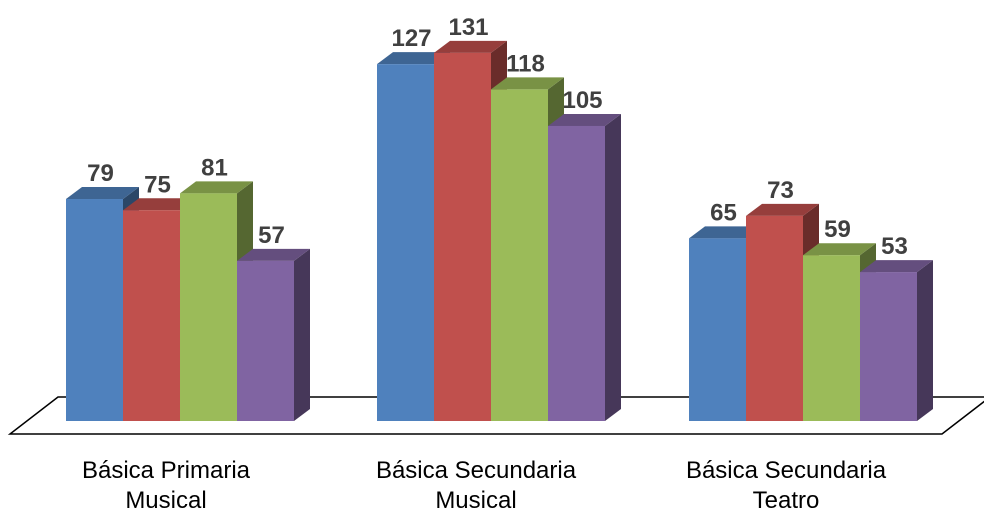 Image resolution: width=984 pixels, height=509 pixels. I want to click on data-label: 65, so click(723, 212).